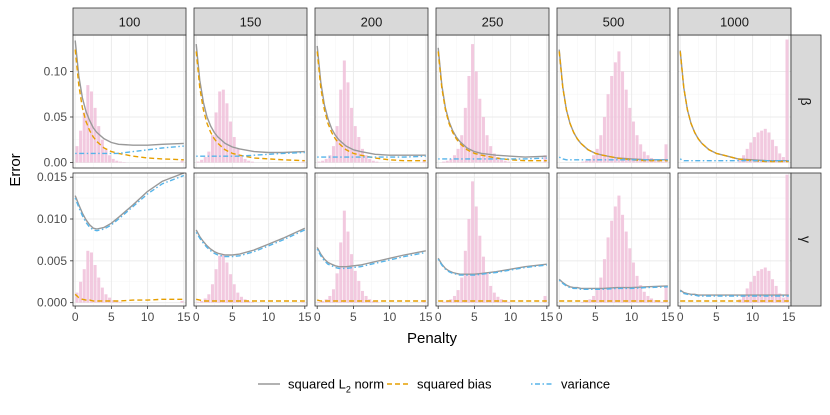 The width and height of the screenshot is (830, 415). I want to click on x-tick-label: 10, so click(632, 317).